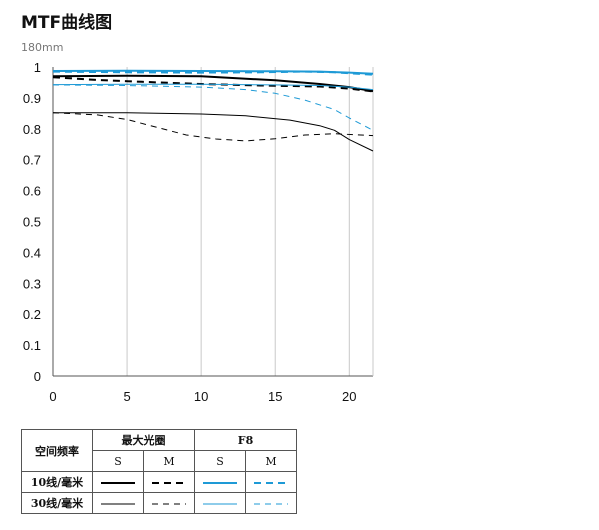  What do you see at coordinates (57, 482) in the screenshot?
I see `legend-row-10: 10线/毫米` at bounding box center [57, 482].